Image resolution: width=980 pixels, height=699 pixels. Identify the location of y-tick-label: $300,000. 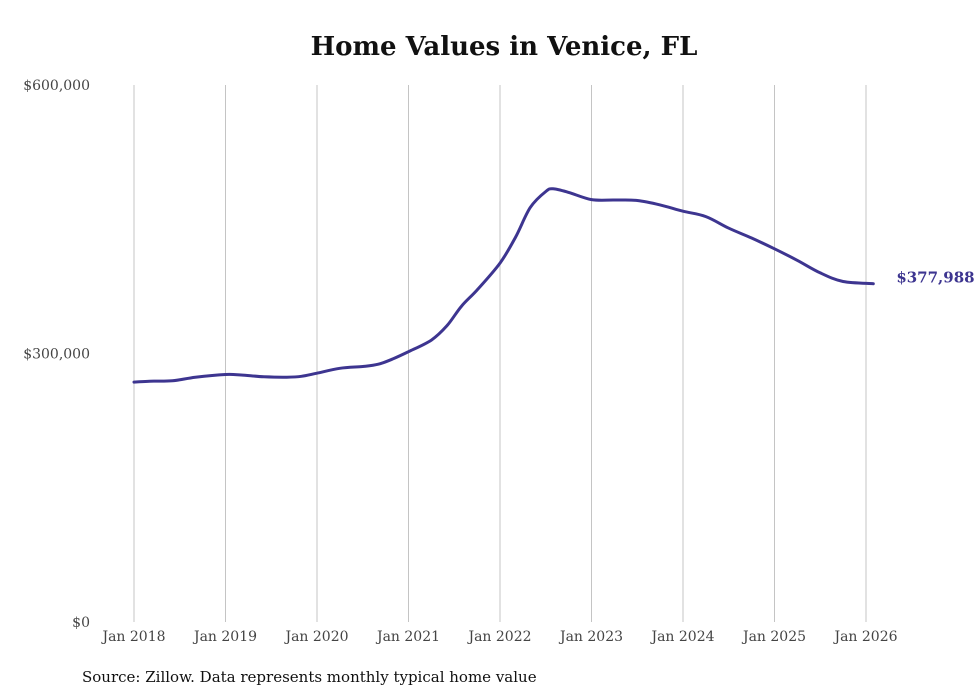
(56, 355).